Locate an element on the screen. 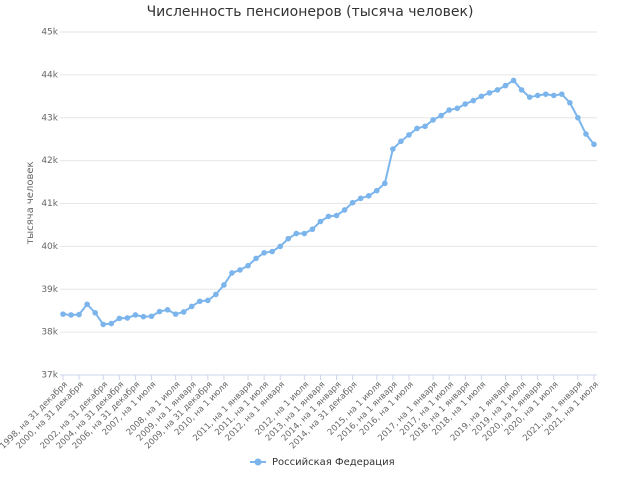 Image resolution: width=620 pixels, height=480 pixels. legend-label: Российская Федерация is located at coordinates (333, 462).